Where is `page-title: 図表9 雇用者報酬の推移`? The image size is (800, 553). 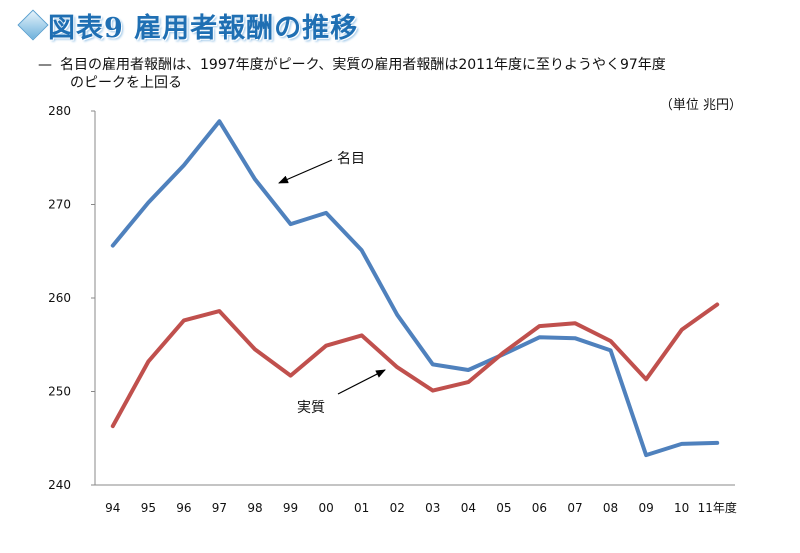
page-title: 図表9 雇用者報酬の推移 is located at coordinates (203, 28).